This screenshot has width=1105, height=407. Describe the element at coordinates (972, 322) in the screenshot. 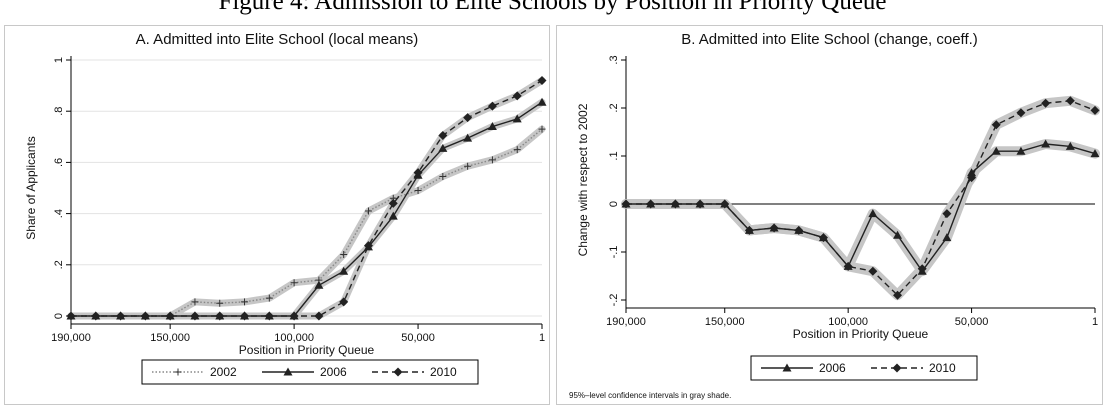

I see `x-tick-label-3: 50,000` at that location.